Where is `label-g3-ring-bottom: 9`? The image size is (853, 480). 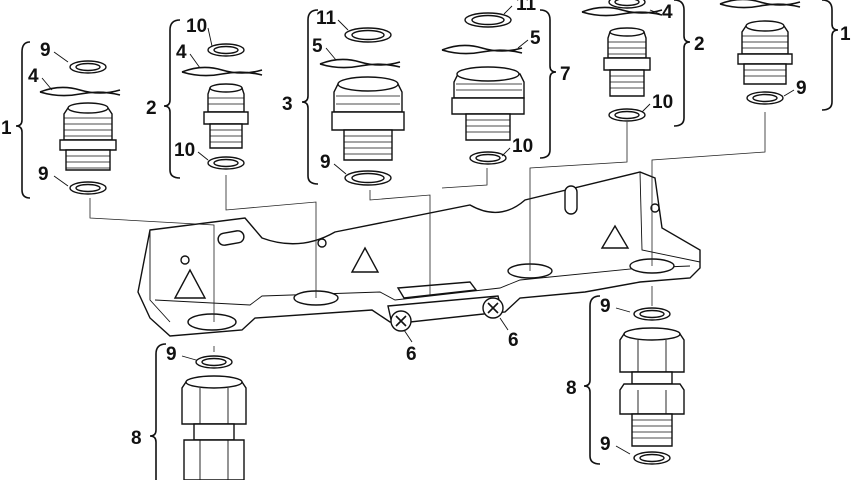
label-g3-ring-bottom: 9 is located at coordinates (325, 162).